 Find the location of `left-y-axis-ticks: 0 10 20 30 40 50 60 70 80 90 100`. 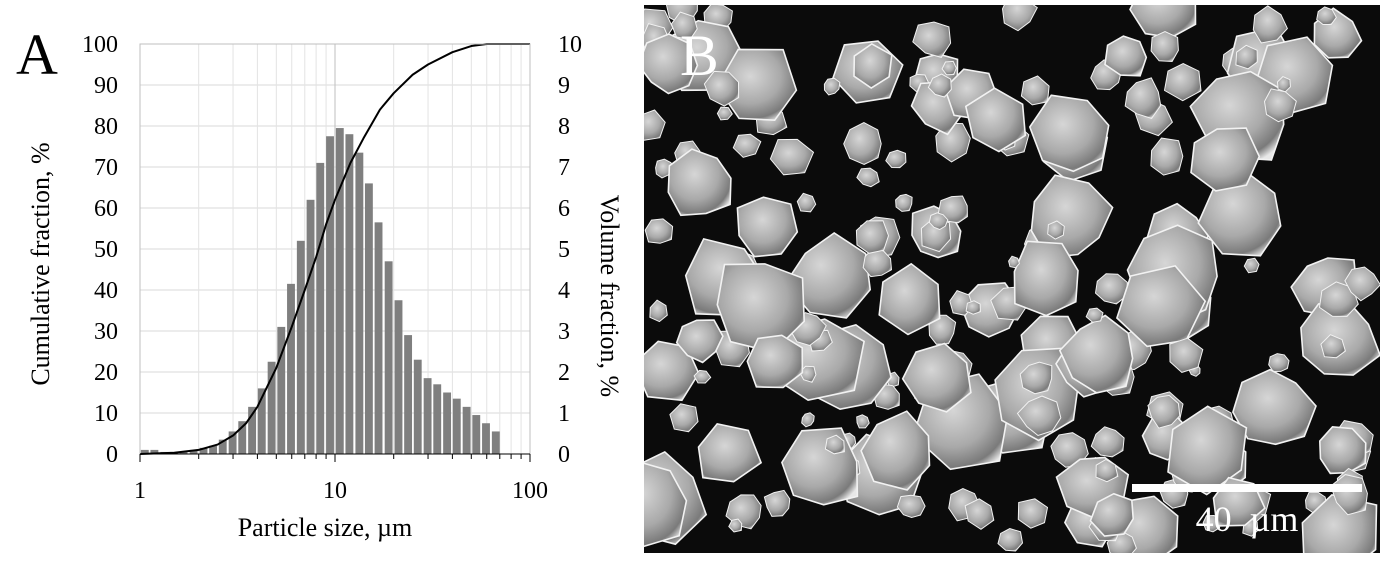

left-y-axis-ticks: 0 10 20 30 40 50 60 70 80 90 100 is located at coordinates (100, 250).